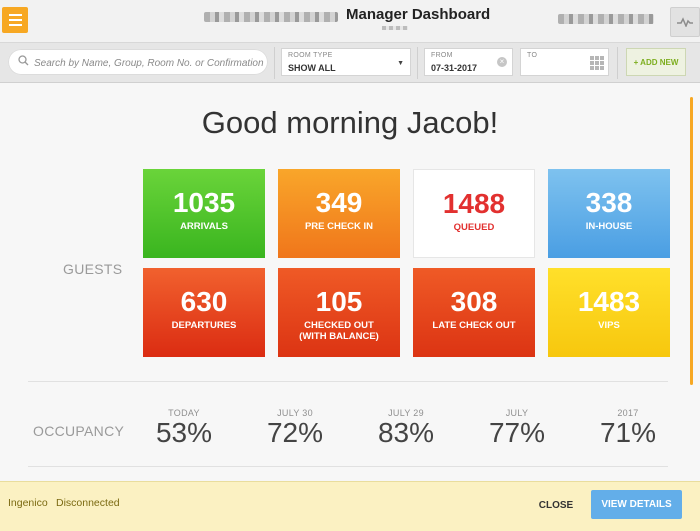 The height and width of the screenshot is (531, 700). What do you see at coordinates (556, 505) in the screenshot?
I see `close-button: CLOSE` at bounding box center [556, 505].